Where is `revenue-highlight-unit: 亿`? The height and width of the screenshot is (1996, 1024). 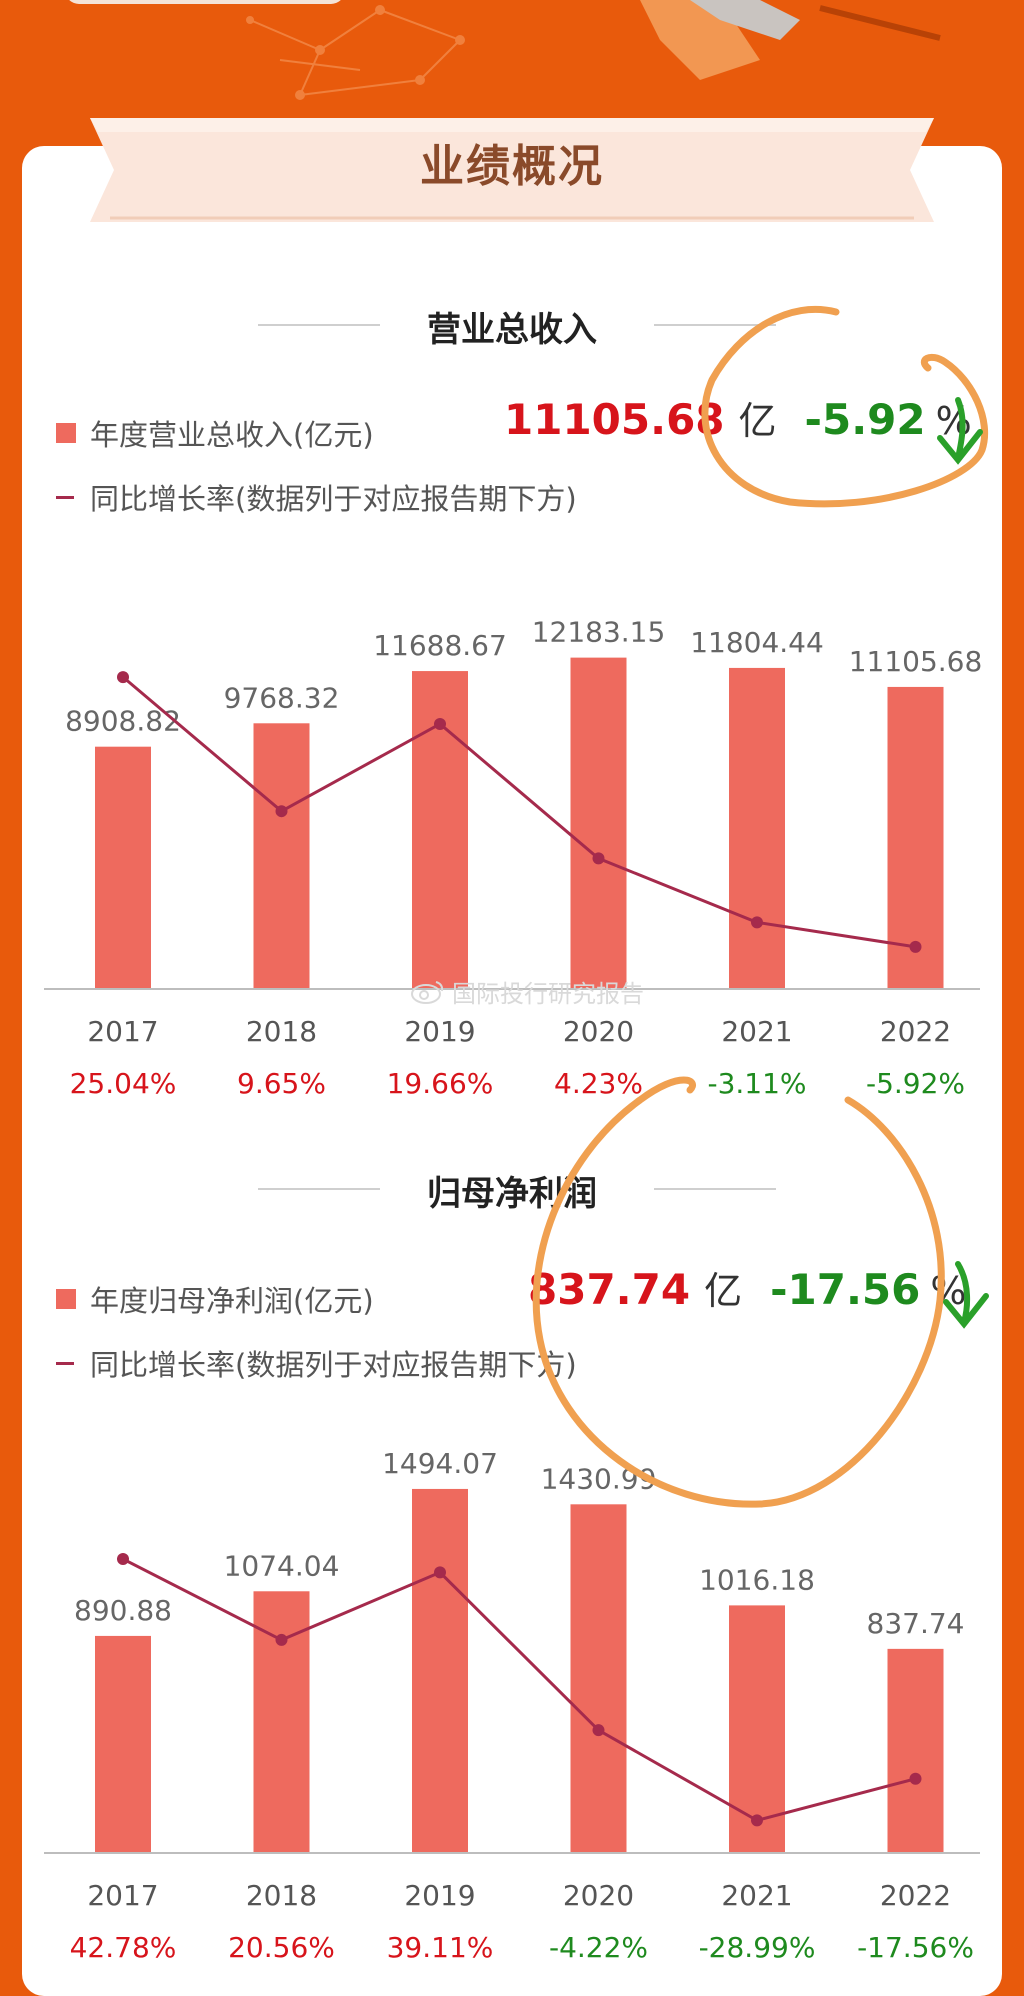
revenue-highlight-unit: 亿 is located at coordinates (757, 421).